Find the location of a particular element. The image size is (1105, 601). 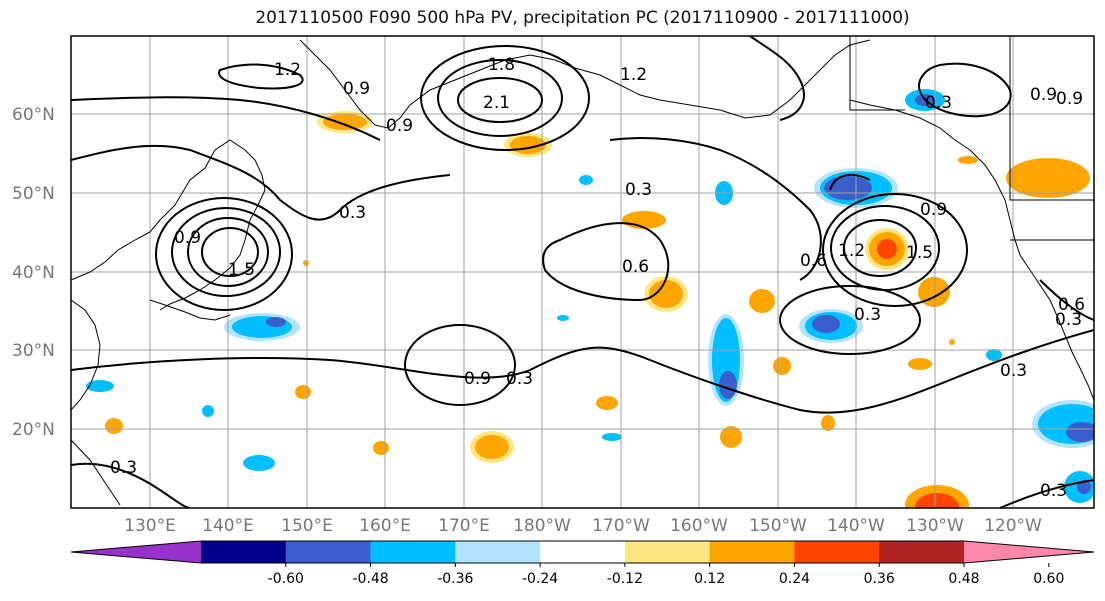

contour-label: 2.1 is located at coordinates (496, 103).